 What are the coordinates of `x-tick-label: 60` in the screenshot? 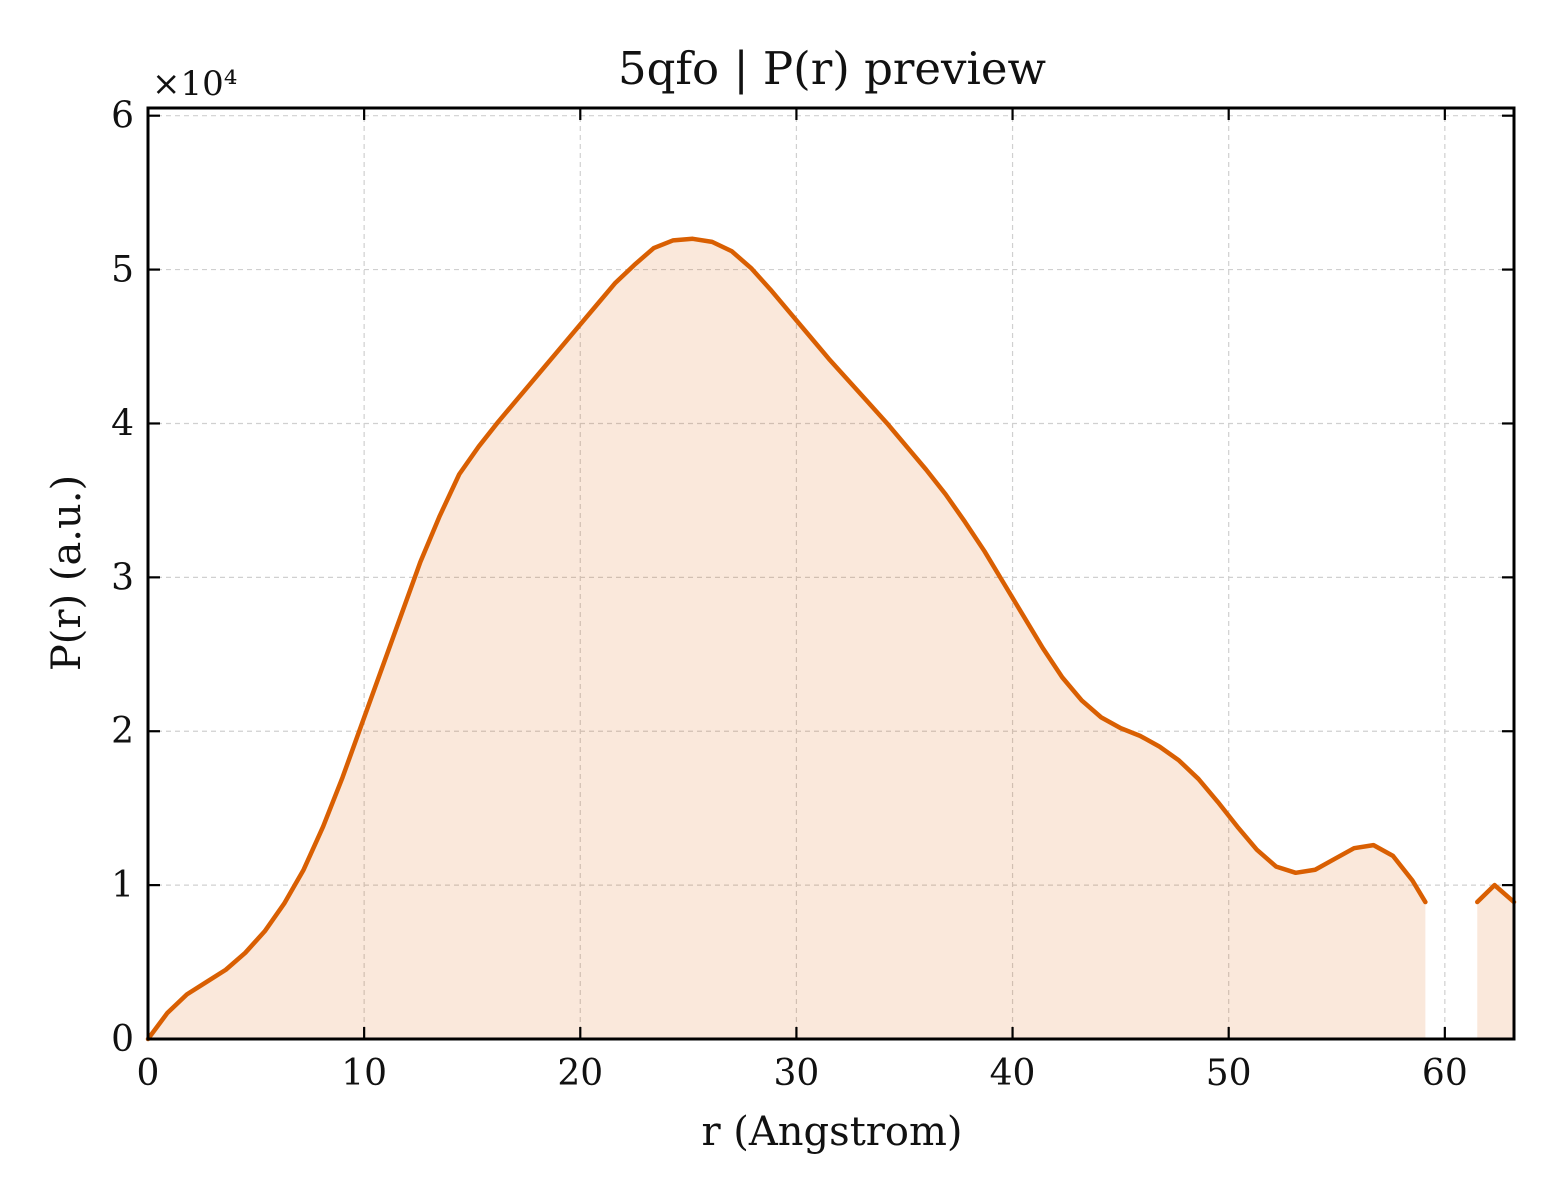 It's located at (1445, 1073).